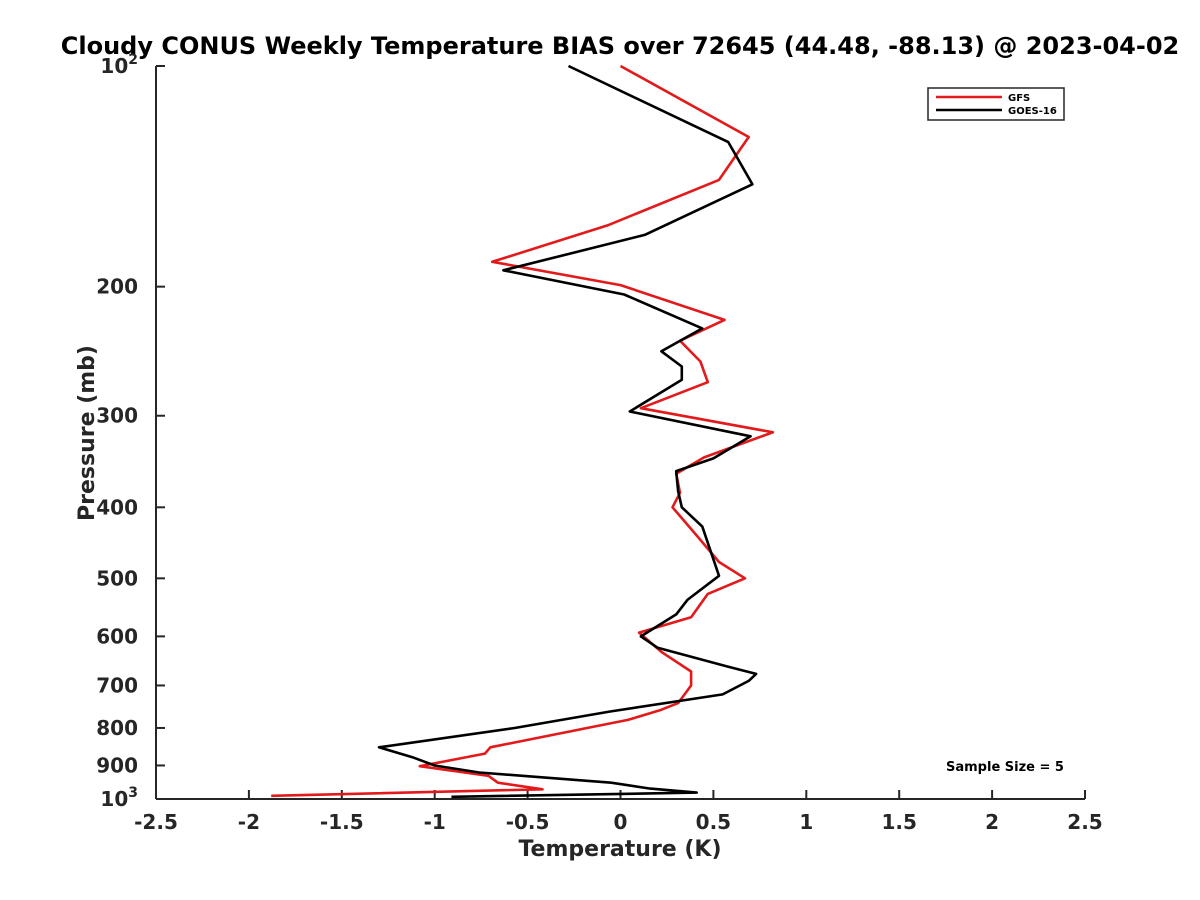  I want to click on x-tick-label: 1.5, so click(898, 822).